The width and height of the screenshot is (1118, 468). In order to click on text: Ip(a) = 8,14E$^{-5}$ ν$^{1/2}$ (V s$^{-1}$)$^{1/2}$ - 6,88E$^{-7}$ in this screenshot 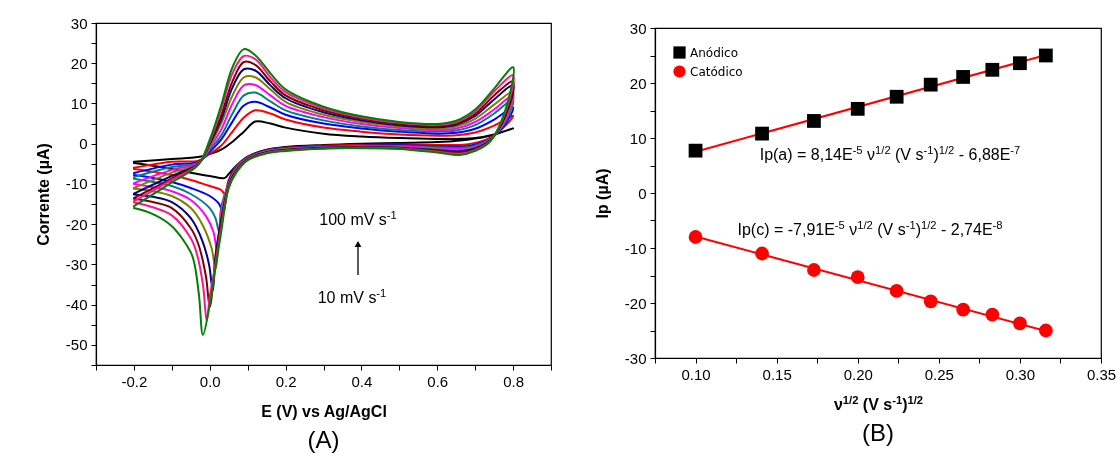, I will do `click(890, 153)`.